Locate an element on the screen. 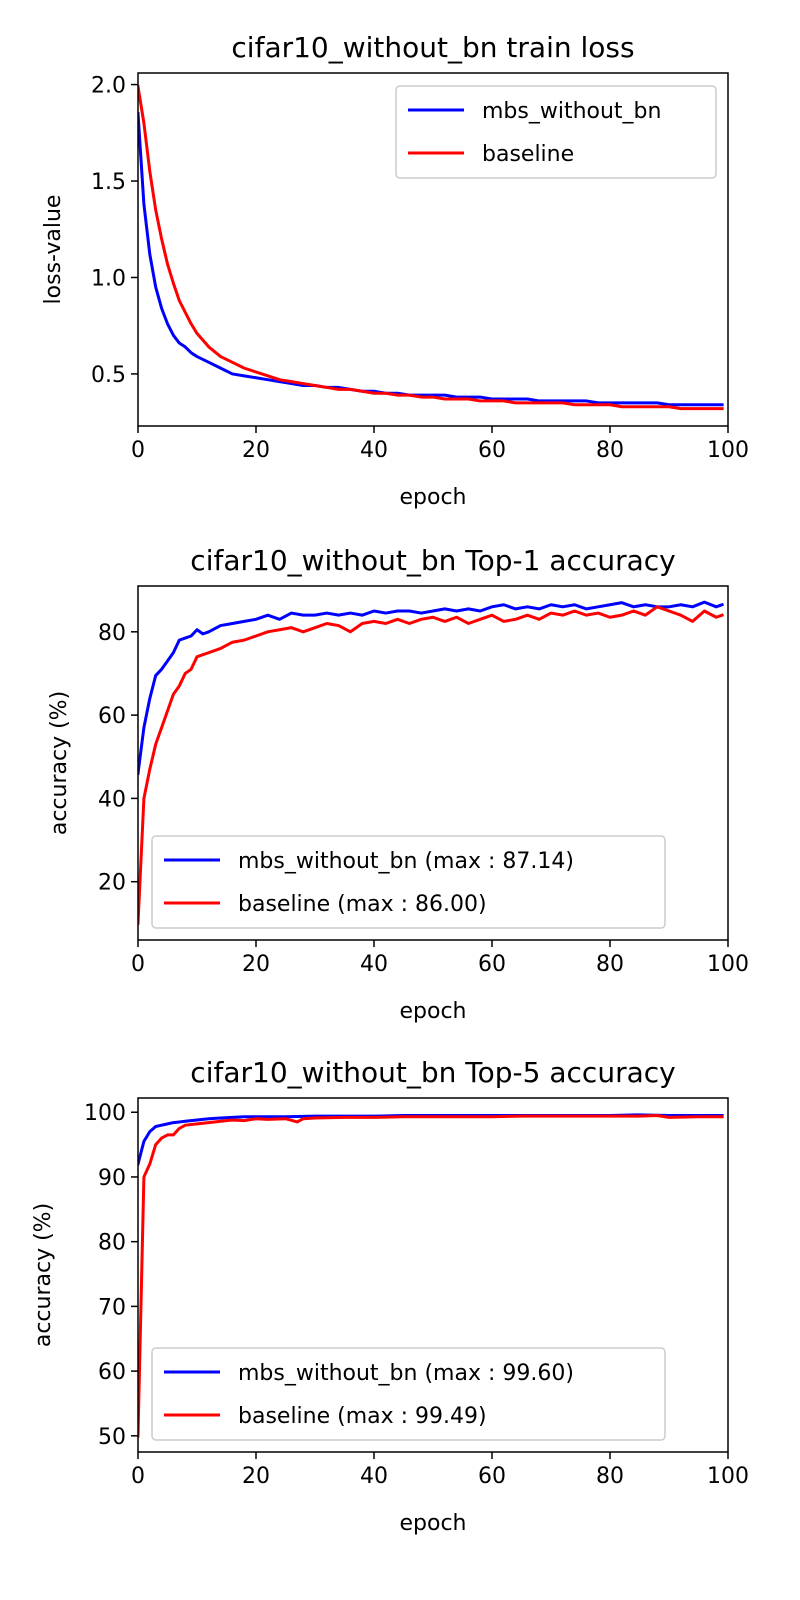  y-tick-label: 20 is located at coordinates (112, 883).